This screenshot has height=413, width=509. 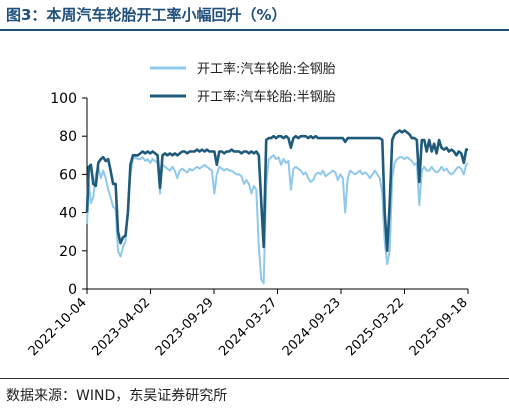 I want to click on y-tick-label: 40, so click(x=68, y=214).